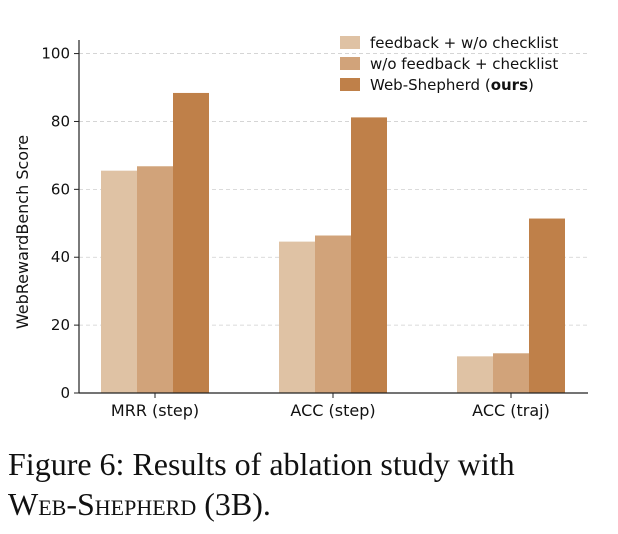  Describe the element at coordinates (65, 393) in the screenshot. I see `y-tick-label: 0` at that location.